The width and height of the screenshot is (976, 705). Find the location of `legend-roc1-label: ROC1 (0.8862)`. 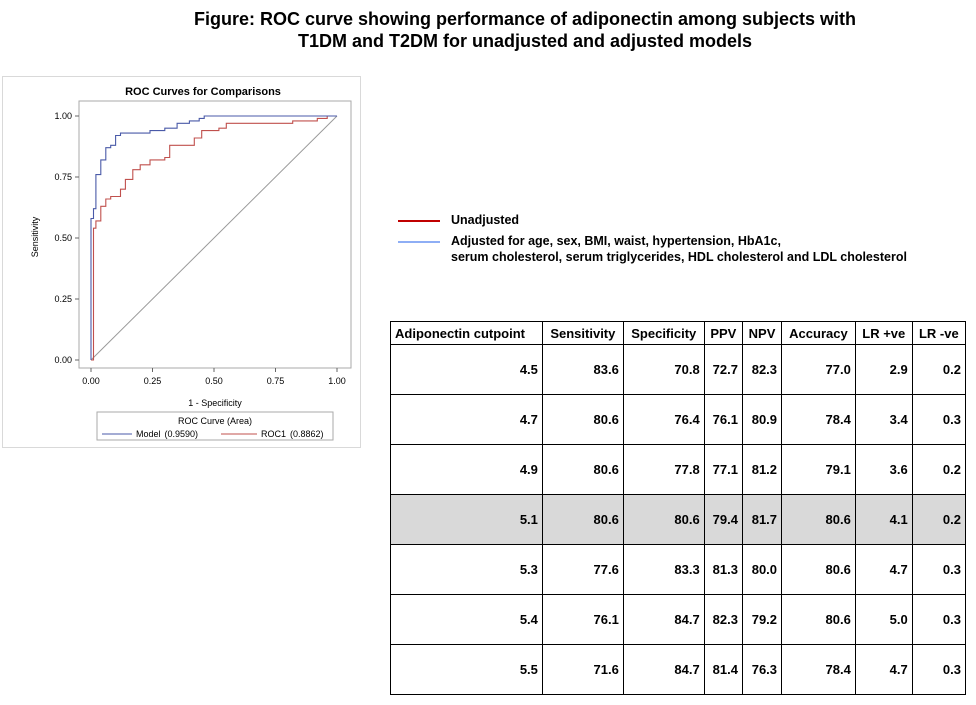

legend-roc1-label: ROC1 (0.8862) is located at coordinates (292, 434).